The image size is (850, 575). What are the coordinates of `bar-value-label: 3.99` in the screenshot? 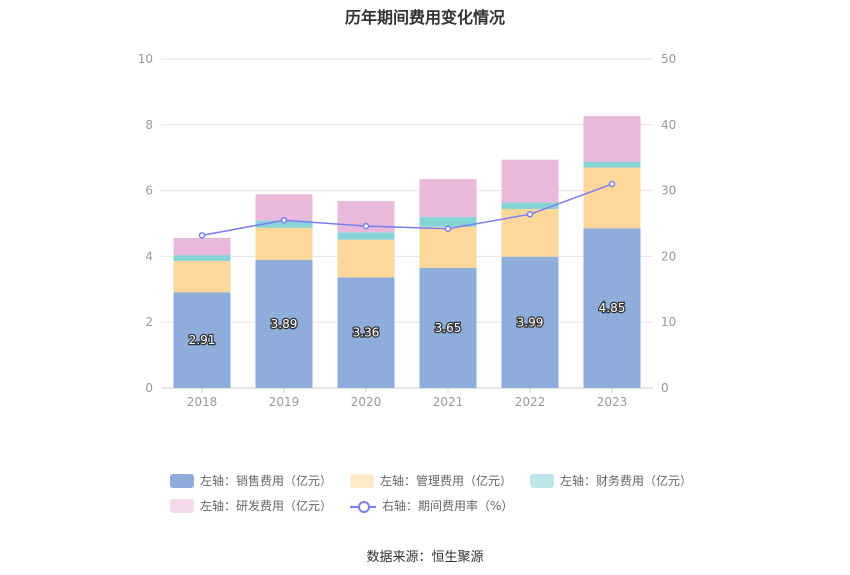 It's located at (530, 322).